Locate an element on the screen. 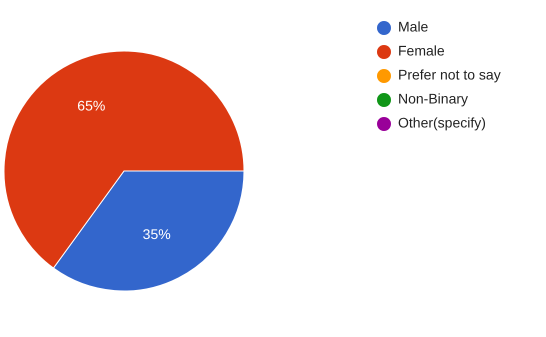 This screenshot has height=337, width=546. legend-label: Male is located at coordinates (413, 26).